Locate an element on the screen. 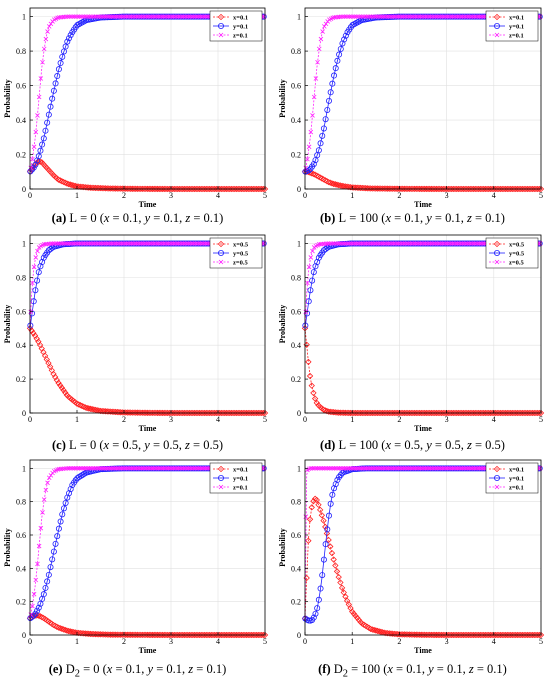 This screenshot has width=550, height=682. x-axis-title: Time is located at coordinates (148, 428).